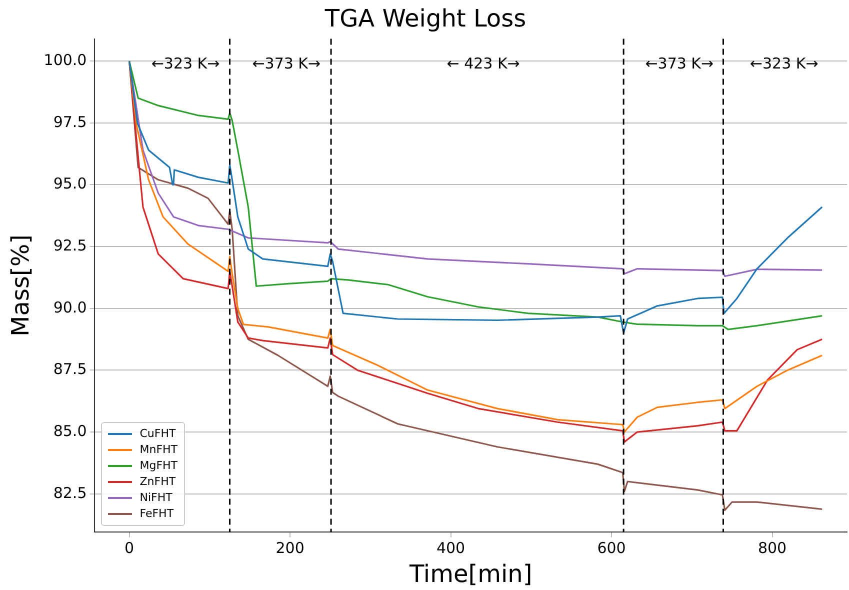 Image resolution: width=849 pixels, height=590 pixels. Describe the element at coordinates (159, 450) in the screenshot. I see `legend-label: MnFHT` at that location.